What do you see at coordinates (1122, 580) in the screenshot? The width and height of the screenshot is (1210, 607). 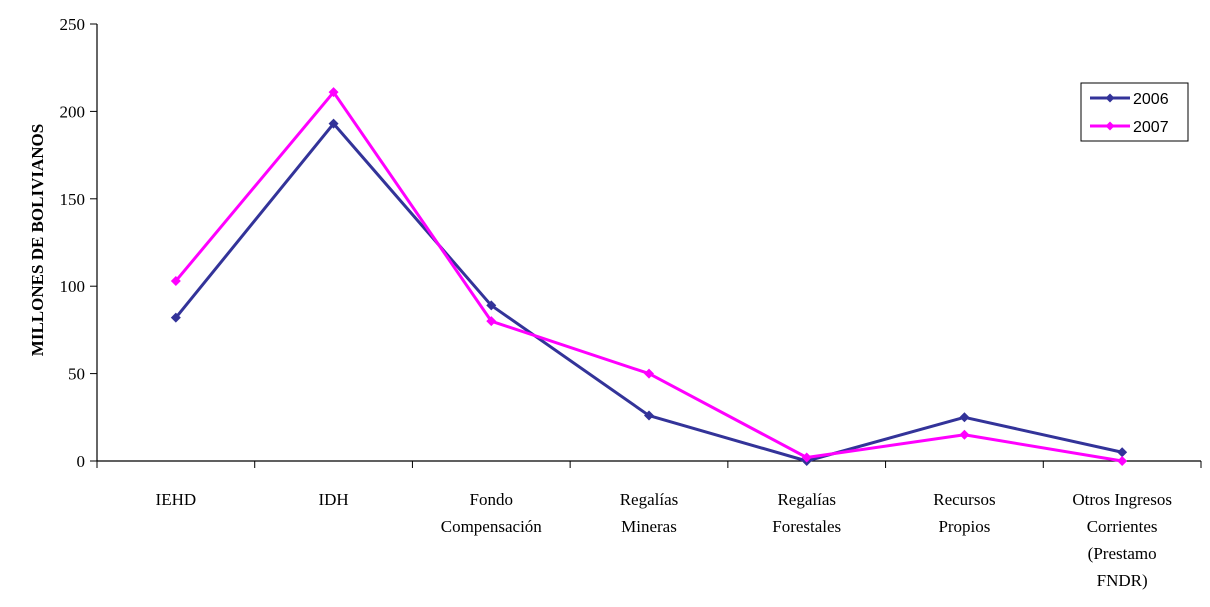 I see `x-tick-label-line: FNDR)` at bounding box center [1122, 580].